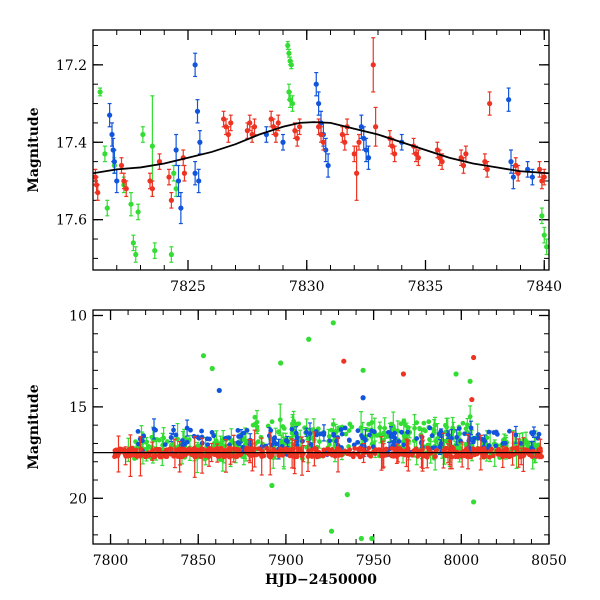 The image size is (600, 600). Describe the element at coordinates (174, 173) in the screenshot. I see `top-green-point` at that location.